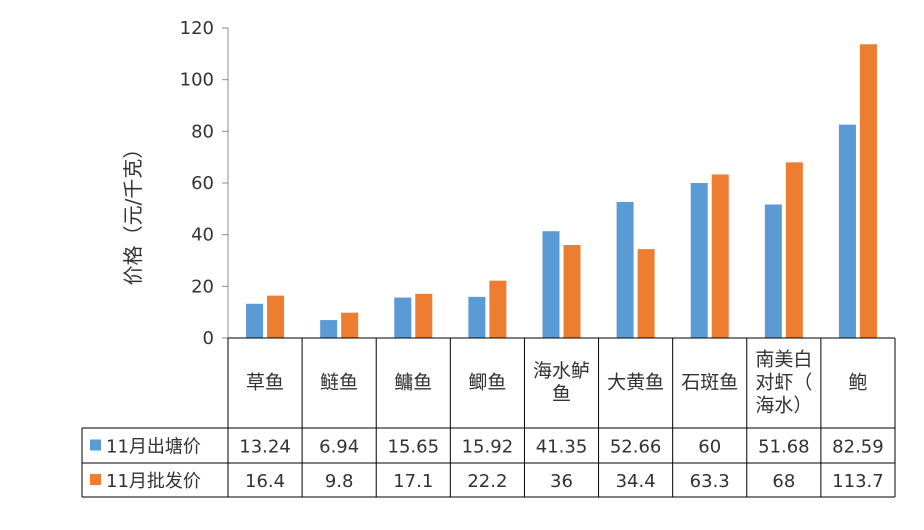 The image size is (924, 530). Describe the element at coordinates (265, 383) in the screenshot. I see `category-label: 草鱼` at that location.